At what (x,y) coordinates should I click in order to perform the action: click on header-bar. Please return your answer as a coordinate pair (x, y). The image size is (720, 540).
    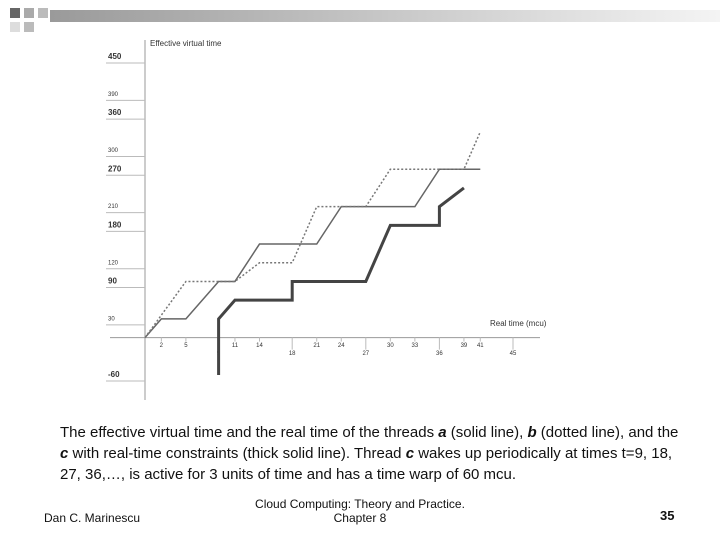
    Looking at the image, I should click on (385, 16).